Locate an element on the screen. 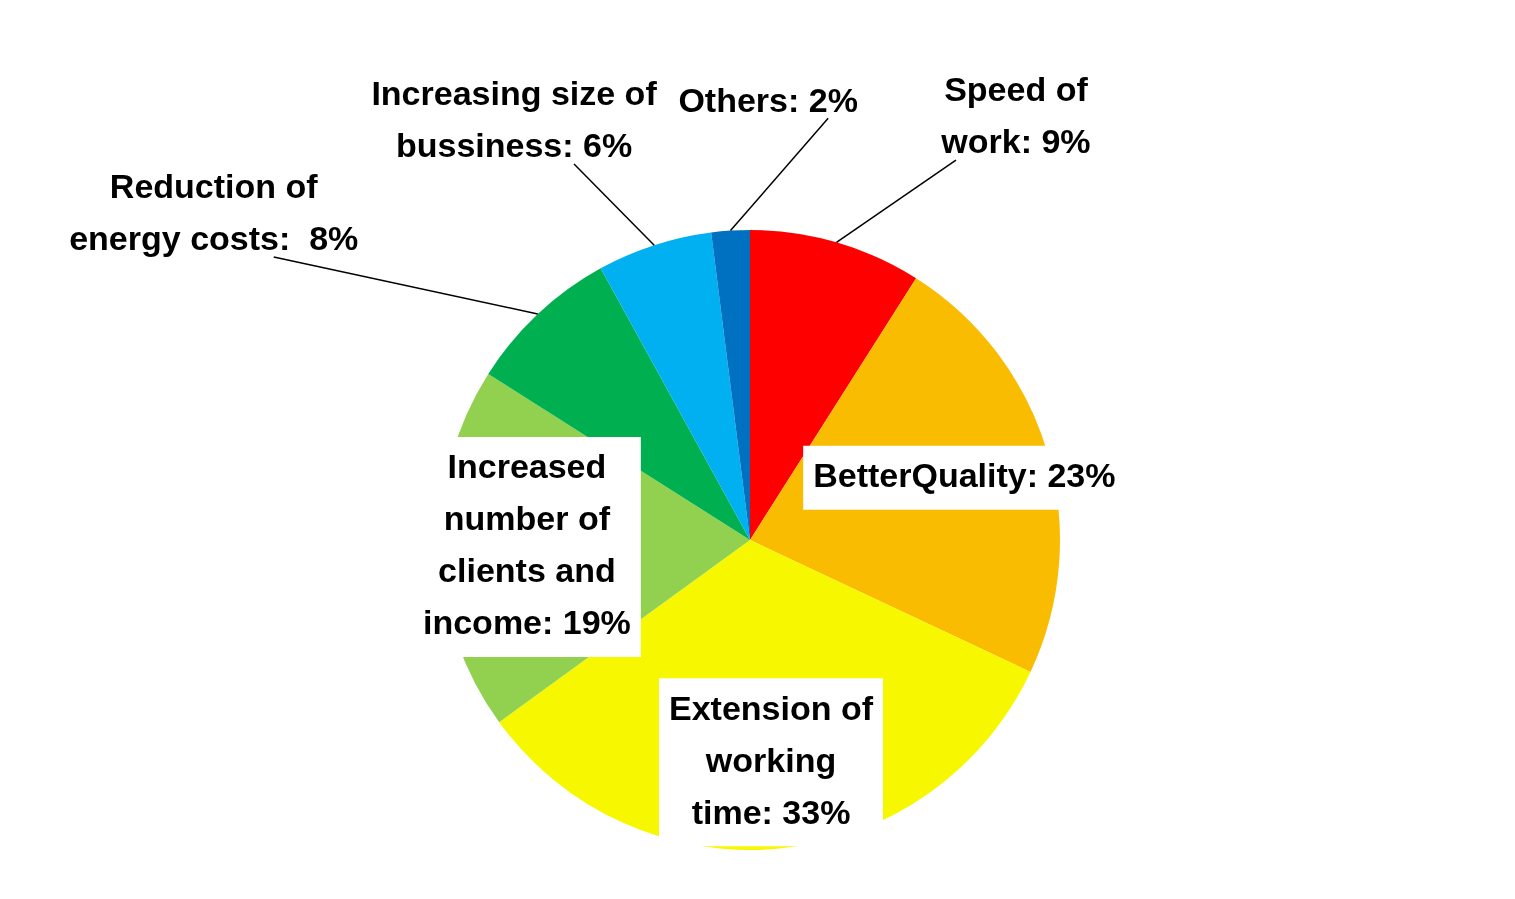  slice-label: Reduction of energy costs: 8% is located at coordinates (214, 212).